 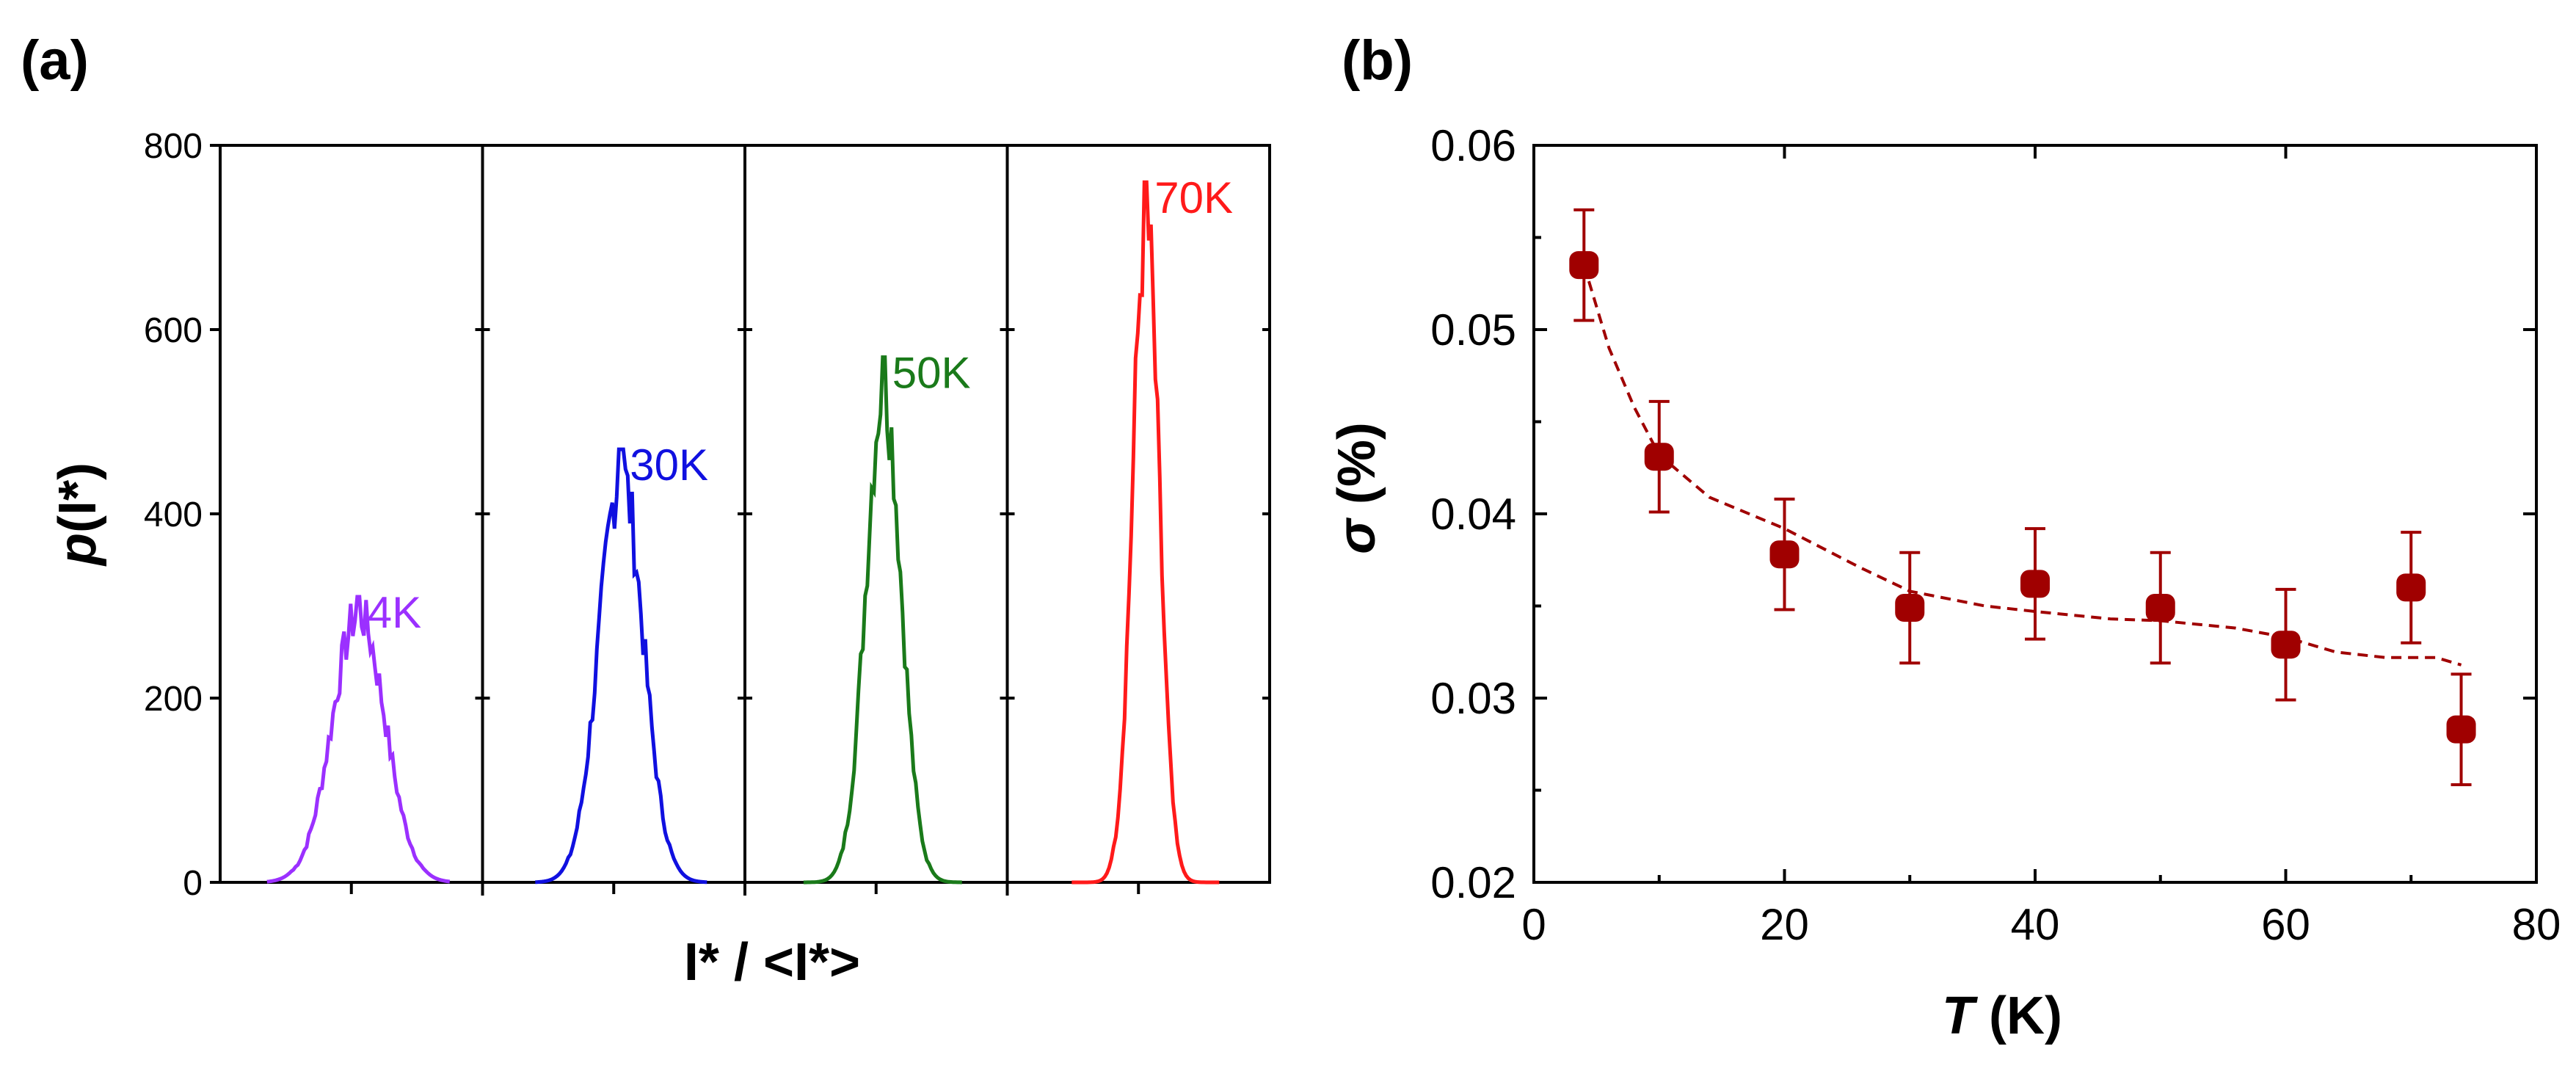 I want to click on panel-b-x-tick-label: 0, so click(x=1533, y=925).